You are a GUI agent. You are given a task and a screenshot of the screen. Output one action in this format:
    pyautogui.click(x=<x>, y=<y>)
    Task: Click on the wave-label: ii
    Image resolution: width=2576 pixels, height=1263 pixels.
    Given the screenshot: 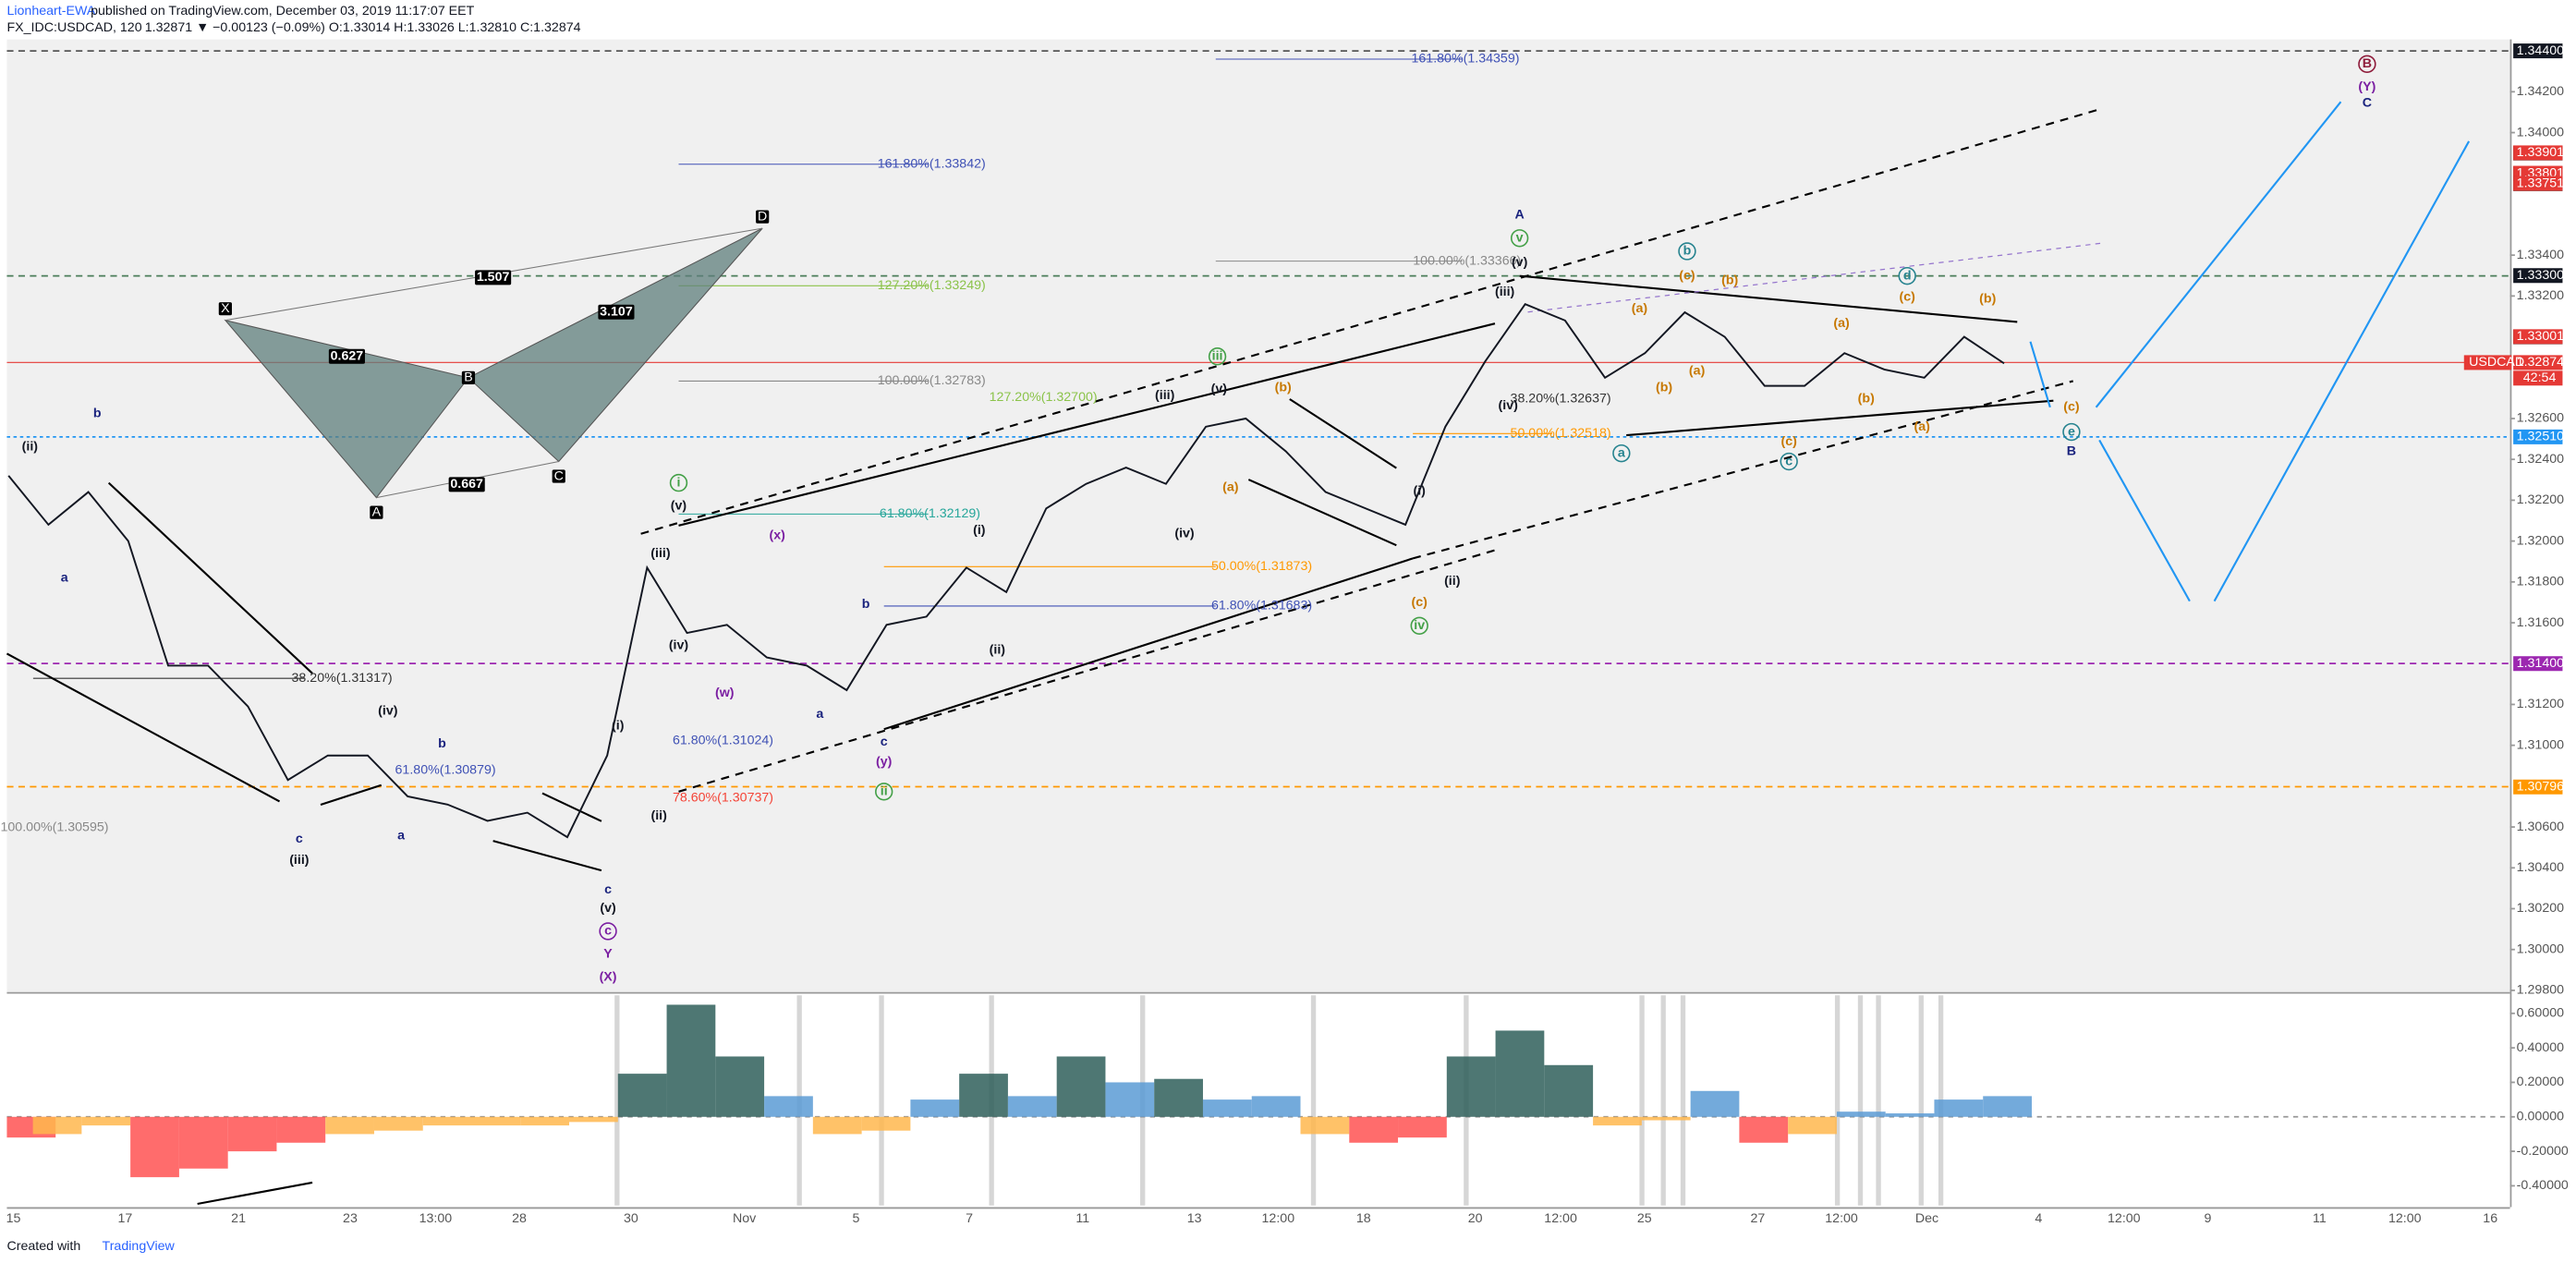 What is the action you would take?
    pyautogui.click(x=884, y=791)
    